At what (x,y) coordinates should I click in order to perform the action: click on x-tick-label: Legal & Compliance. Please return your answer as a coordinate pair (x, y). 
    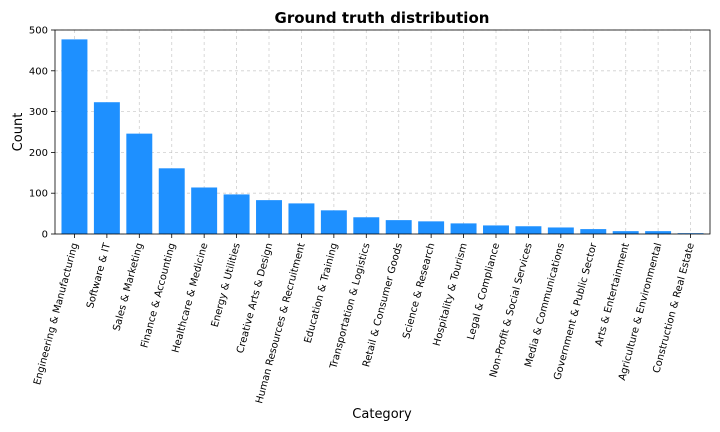
    Looking at the image, I should click on (484, 291).